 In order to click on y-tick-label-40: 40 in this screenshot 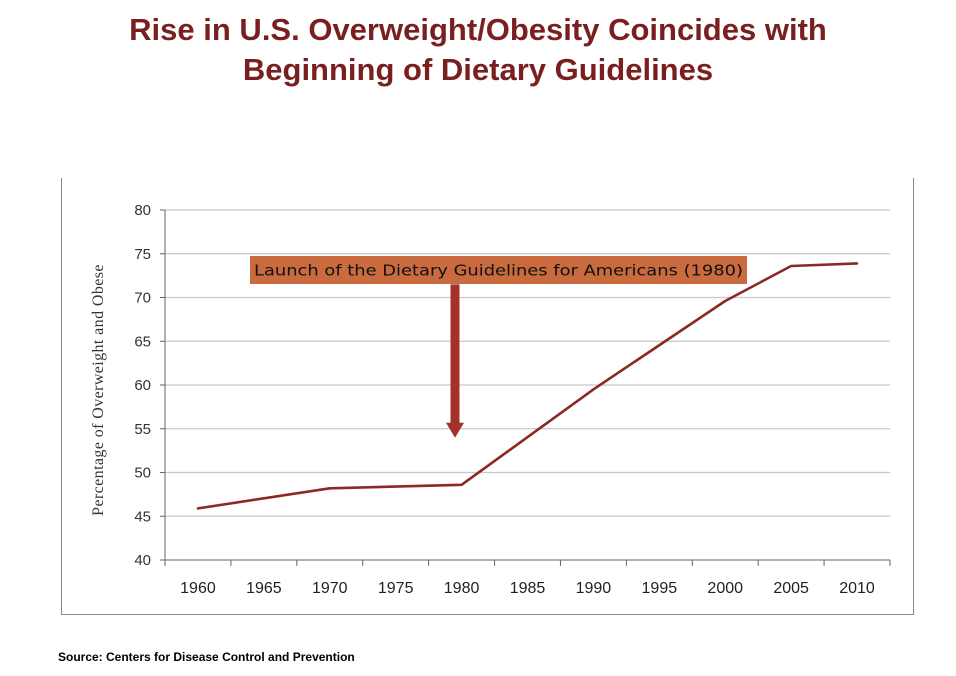, I will do `click(142, 560)`.